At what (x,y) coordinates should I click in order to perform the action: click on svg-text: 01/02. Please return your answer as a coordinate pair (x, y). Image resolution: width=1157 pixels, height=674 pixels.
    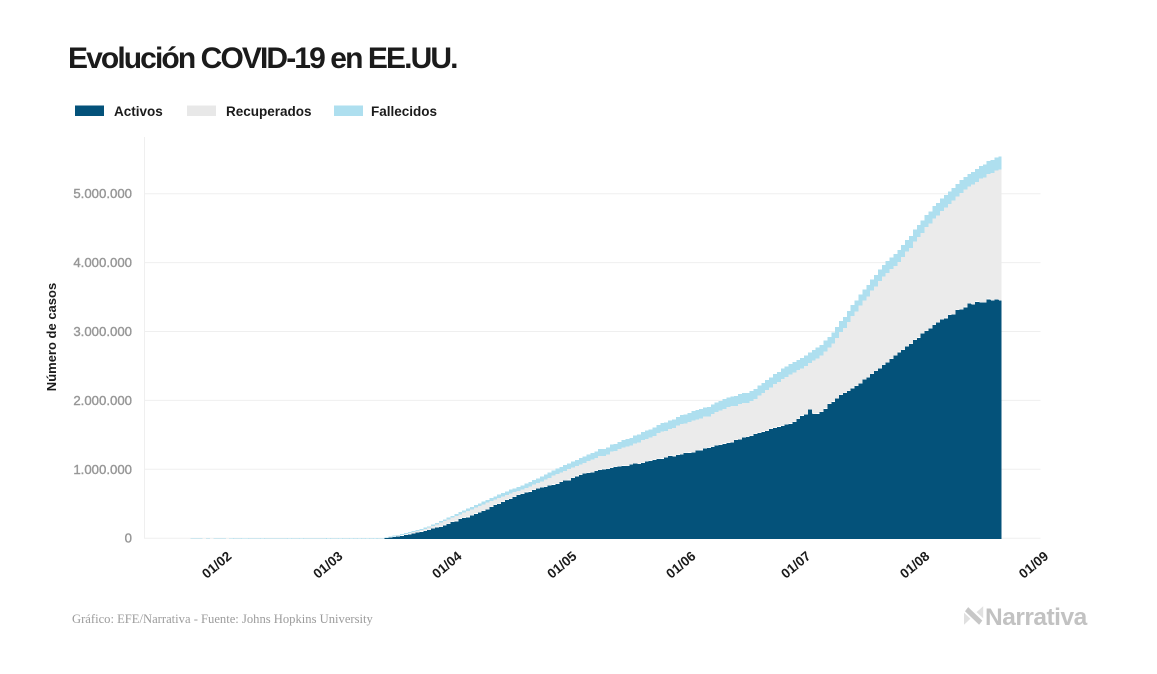
    Looking at the image, I should click on (216, 564).